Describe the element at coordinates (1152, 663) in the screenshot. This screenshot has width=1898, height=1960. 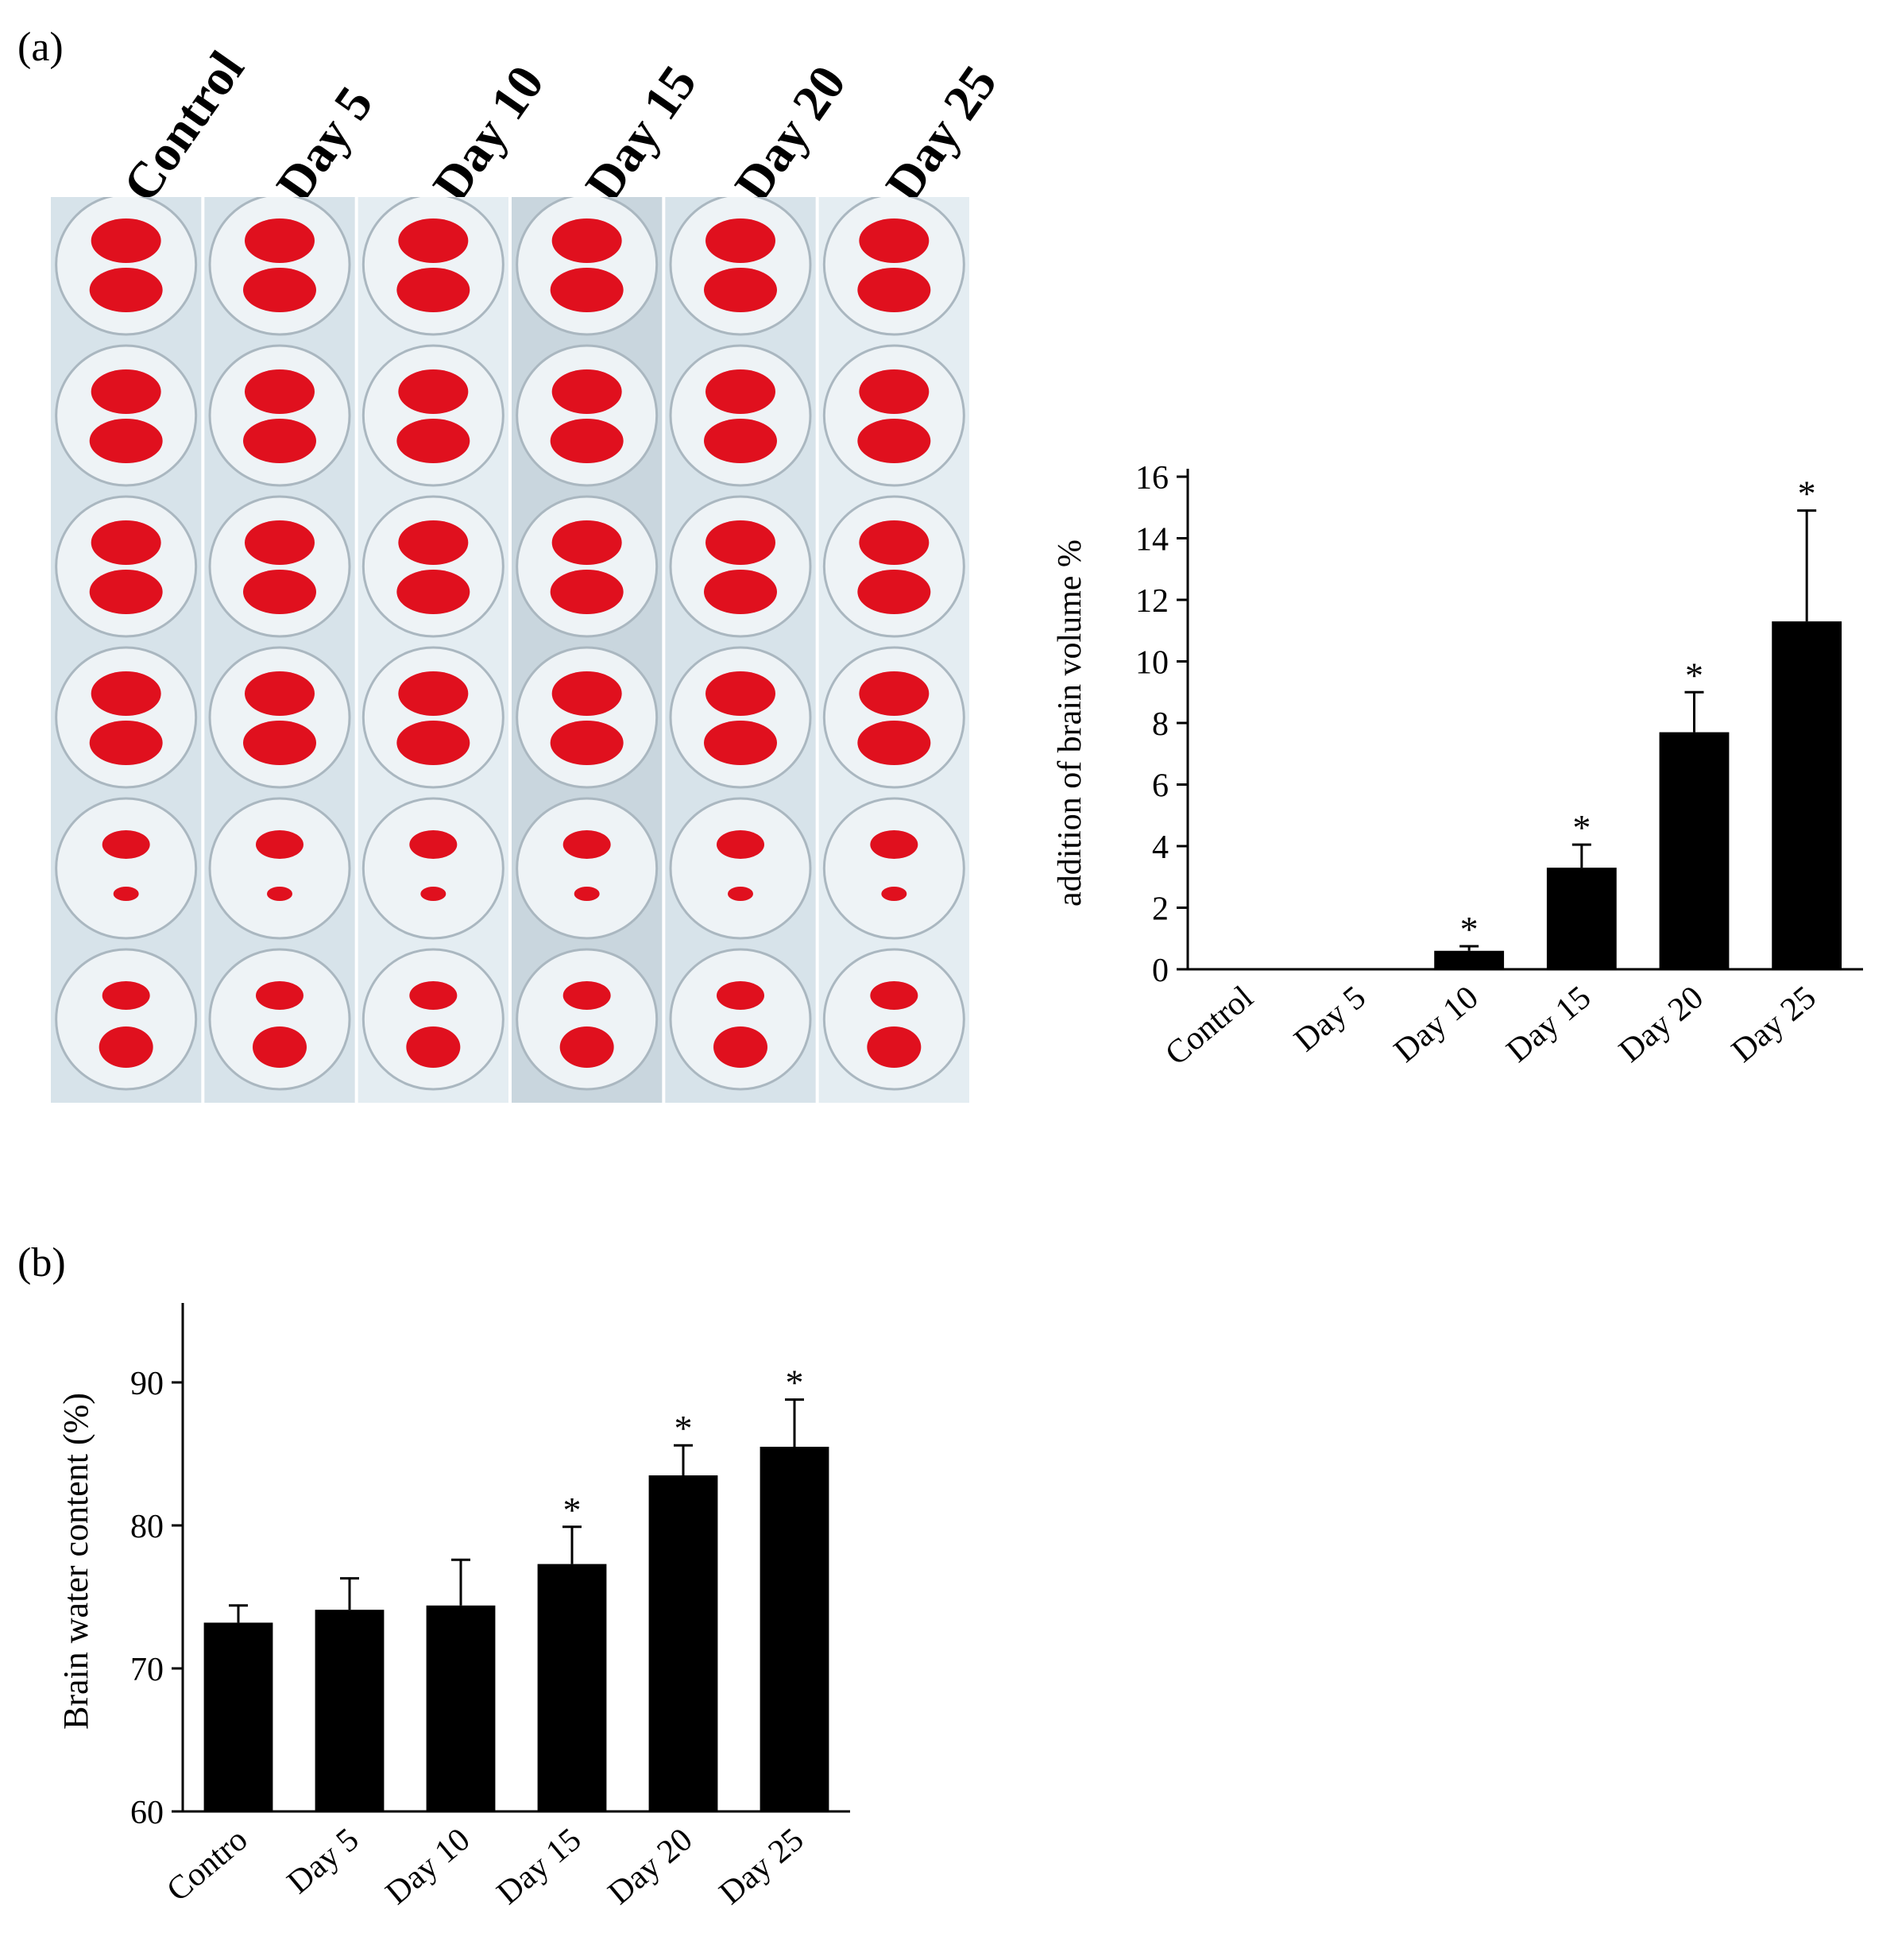
I see `y-tick-label: 10` at that location.